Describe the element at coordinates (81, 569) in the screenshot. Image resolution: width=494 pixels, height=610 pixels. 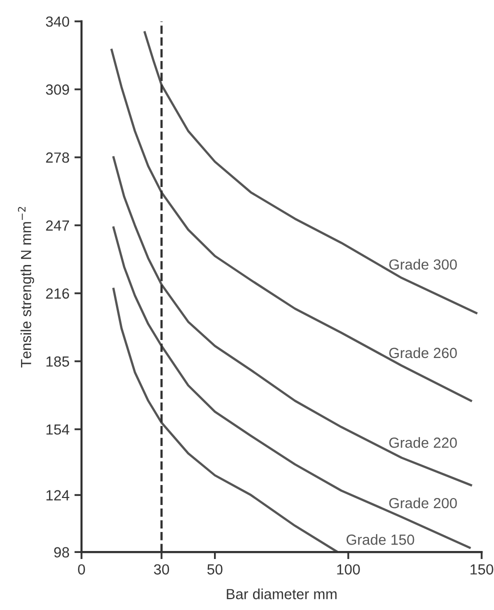
I see `x-tick-label: 0` at that location.